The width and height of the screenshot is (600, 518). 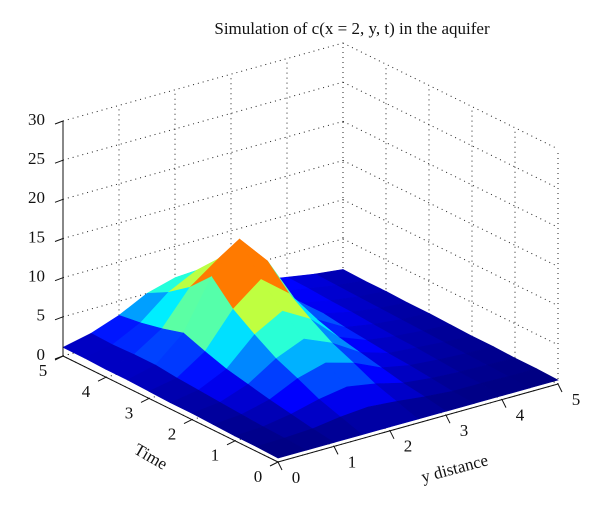 What do you see at coordinates (36, 158) in the screenshot?
I see `z-tick-label: 25` at bounding box center [36, 158].